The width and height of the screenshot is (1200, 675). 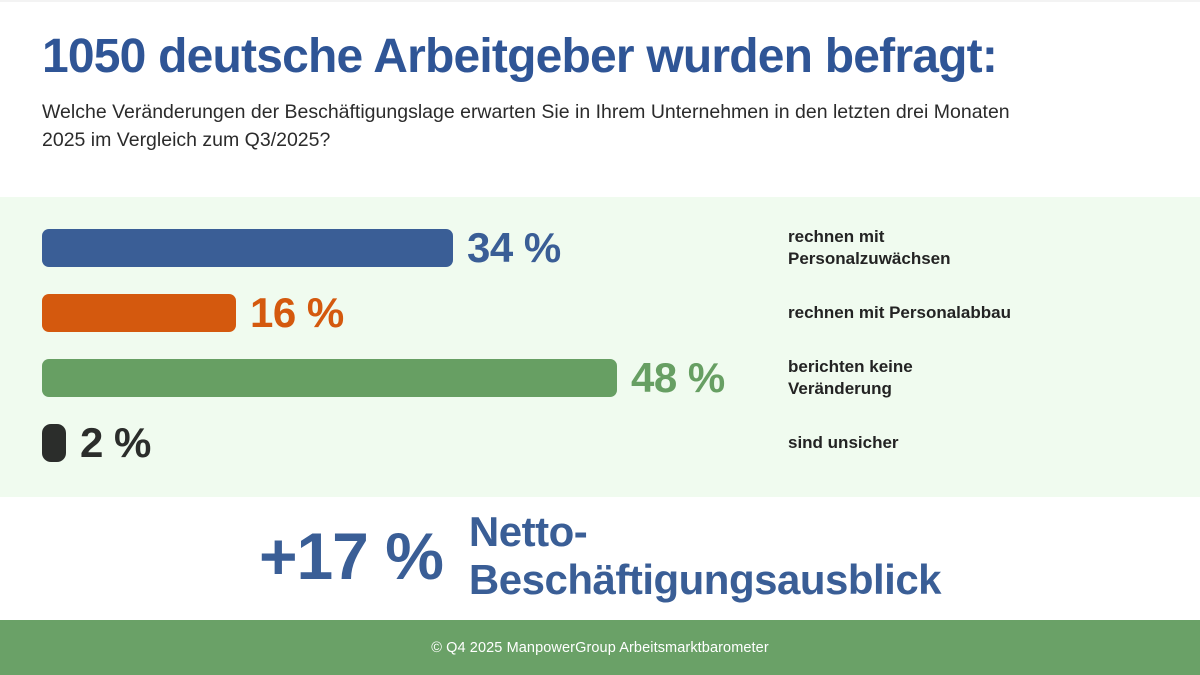 What do you see at coordinates (514, 247) in the screenshot?
I see `bar-value-label: 34 %` at bounding box center [514, 247].